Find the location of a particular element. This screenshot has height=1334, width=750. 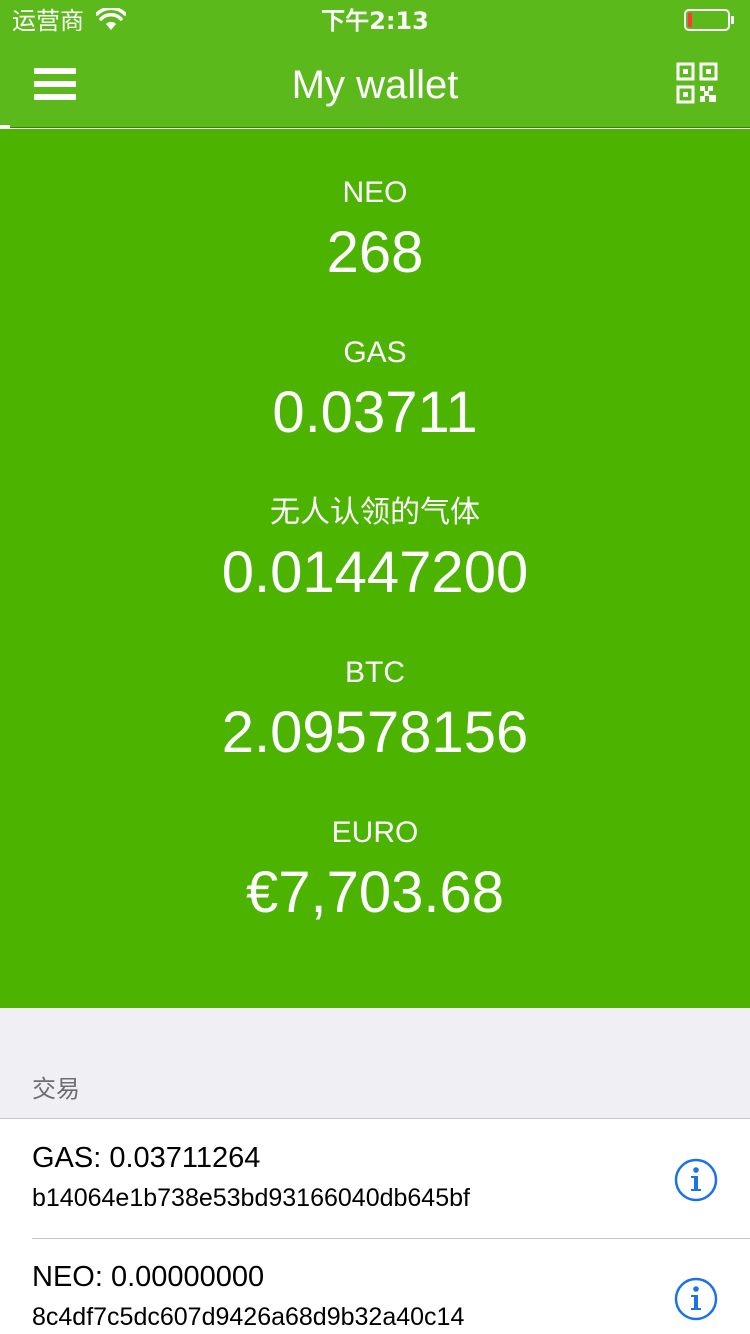

transaction-hash: b14064e1b738e53bd93166040db645bf is located at coordinates (251, 1198).